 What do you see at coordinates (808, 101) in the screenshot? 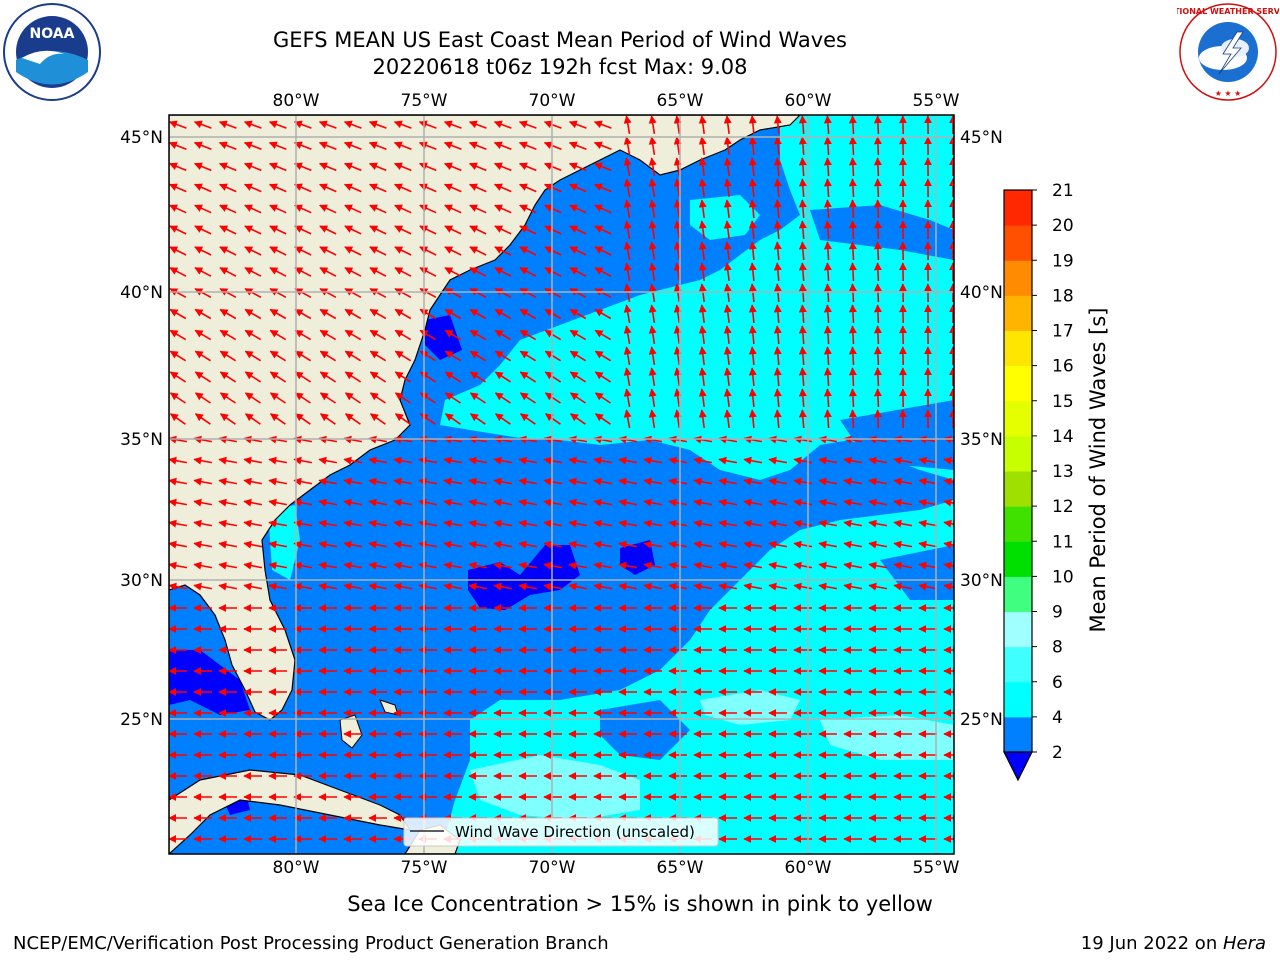
I see `lon-tick-label: 60°W` at bounding box center [808, 101].